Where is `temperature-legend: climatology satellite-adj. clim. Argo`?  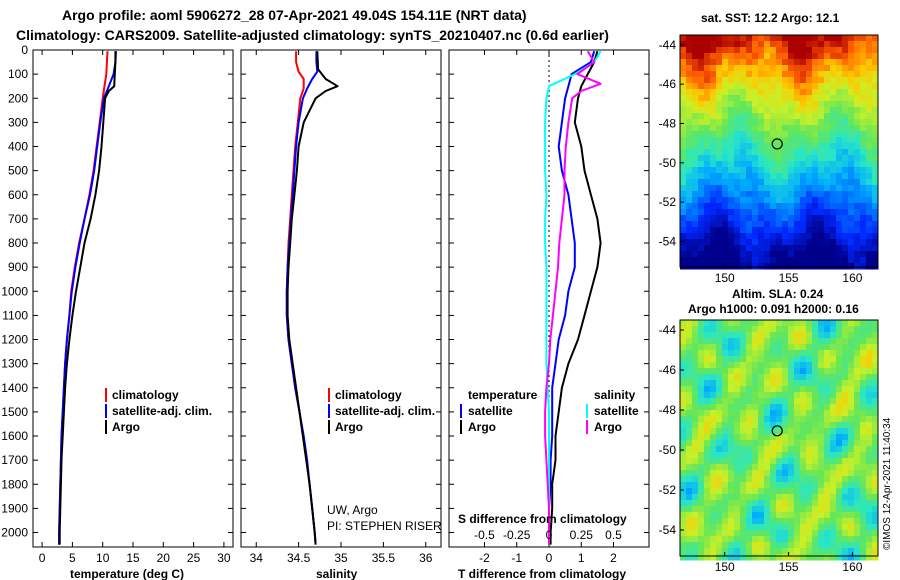
temperature-legend: climatology satellite-adj. clim. Argo is located at coordinates (158, 411).